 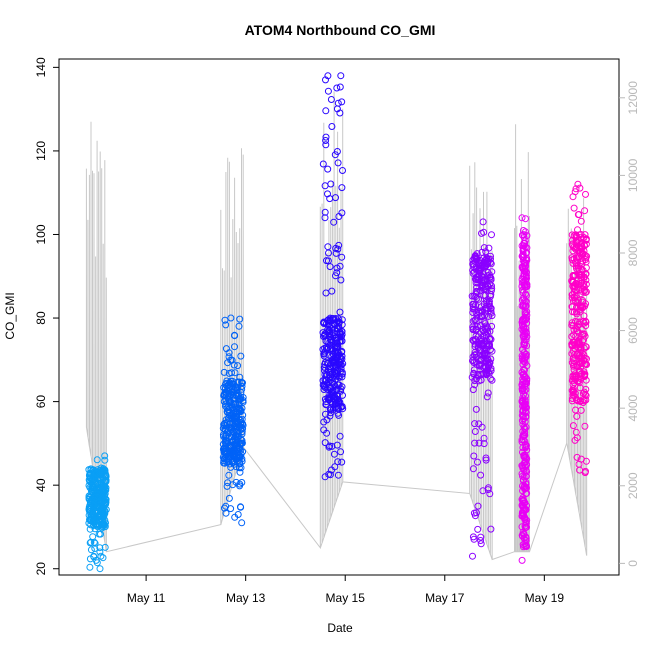 What do you see at coordinates (10, 315) in the screenshot?
I see `y-axis-label: CO_GMI` at bounding box center [10, 315].